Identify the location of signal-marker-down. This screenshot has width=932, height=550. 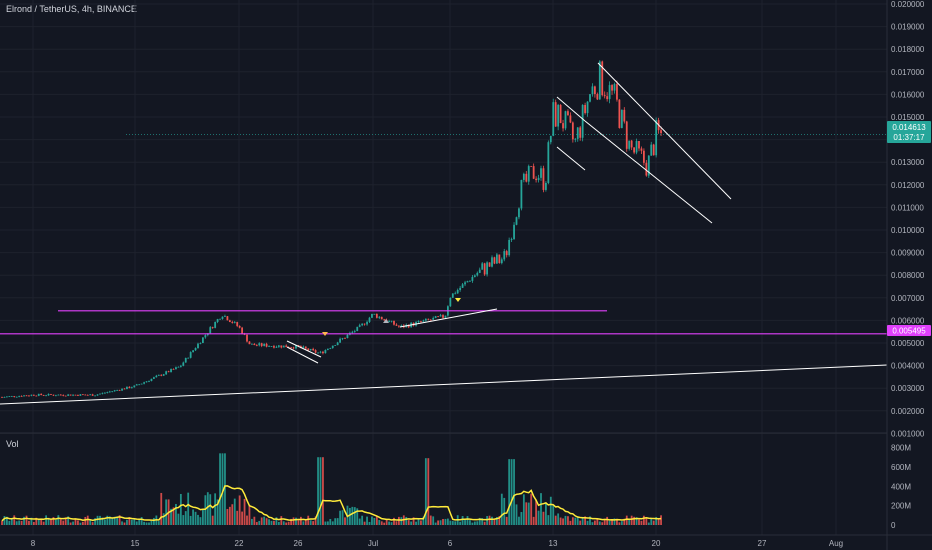
(458, 300).